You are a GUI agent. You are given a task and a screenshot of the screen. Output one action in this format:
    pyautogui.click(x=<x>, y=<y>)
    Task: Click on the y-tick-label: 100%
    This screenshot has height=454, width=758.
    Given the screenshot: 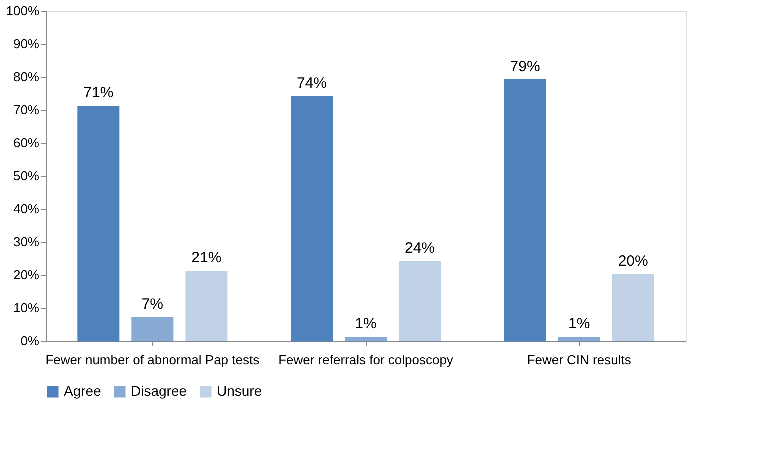 What is the action you would take?
    pyautogui.click(x=23, y=11)
    